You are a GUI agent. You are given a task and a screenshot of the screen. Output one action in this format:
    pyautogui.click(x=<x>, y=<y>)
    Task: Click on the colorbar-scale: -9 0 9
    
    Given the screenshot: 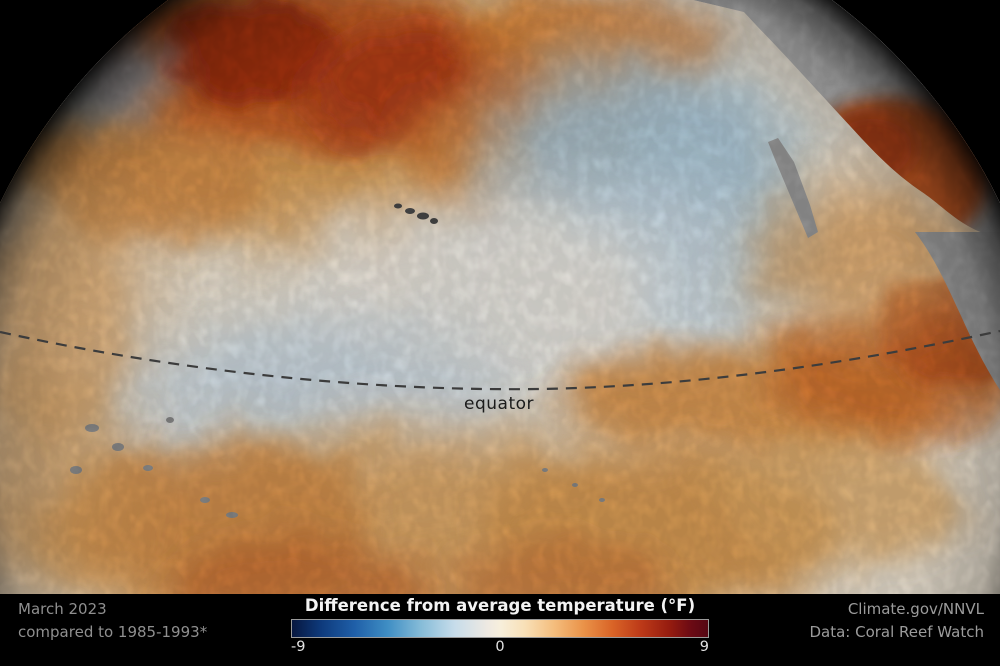 What is the action you would take?
    pyautogui.click(x=500, y=649)
    